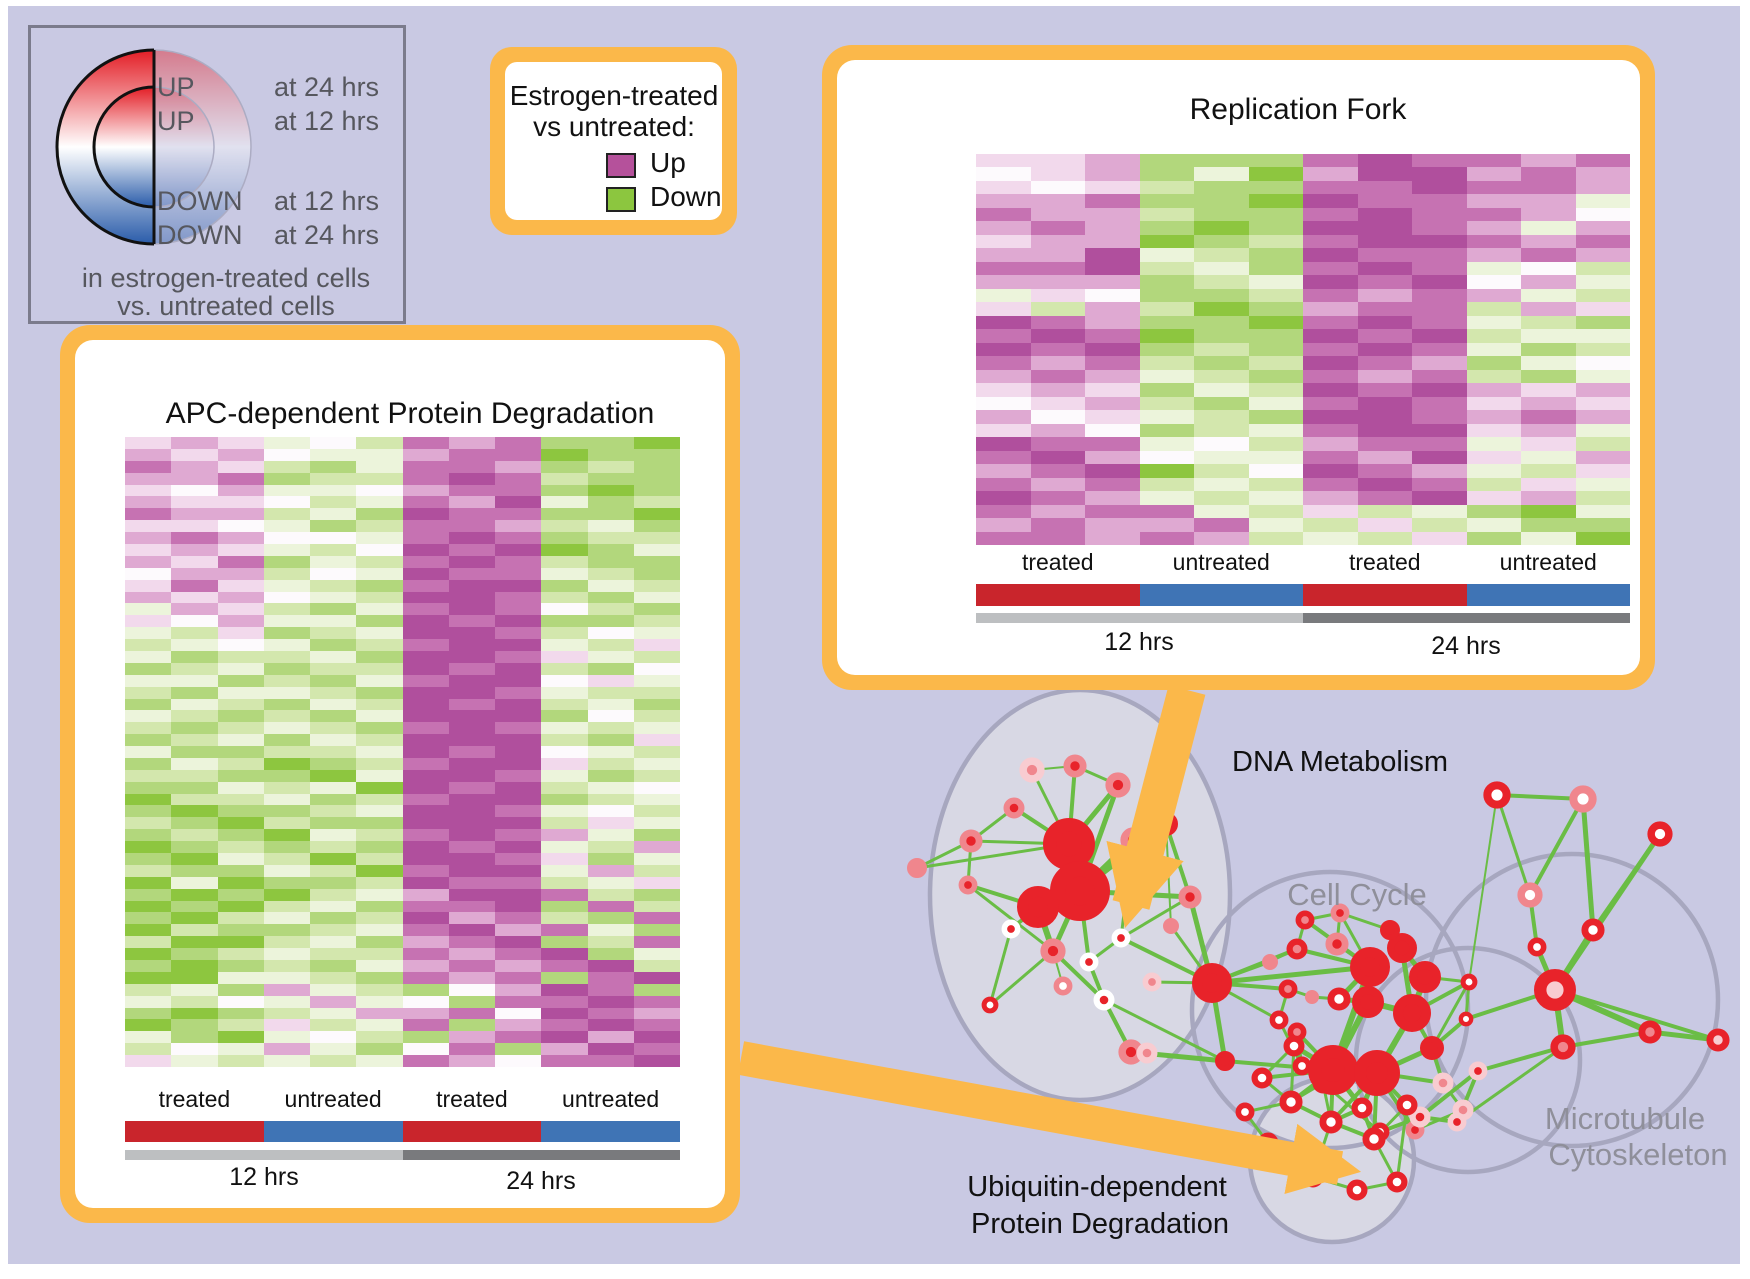 The image size is (1750, 1279). Describe the element at coordinates (610, 1131) in the screenshot. I see `untreated-color-bar` at that location.